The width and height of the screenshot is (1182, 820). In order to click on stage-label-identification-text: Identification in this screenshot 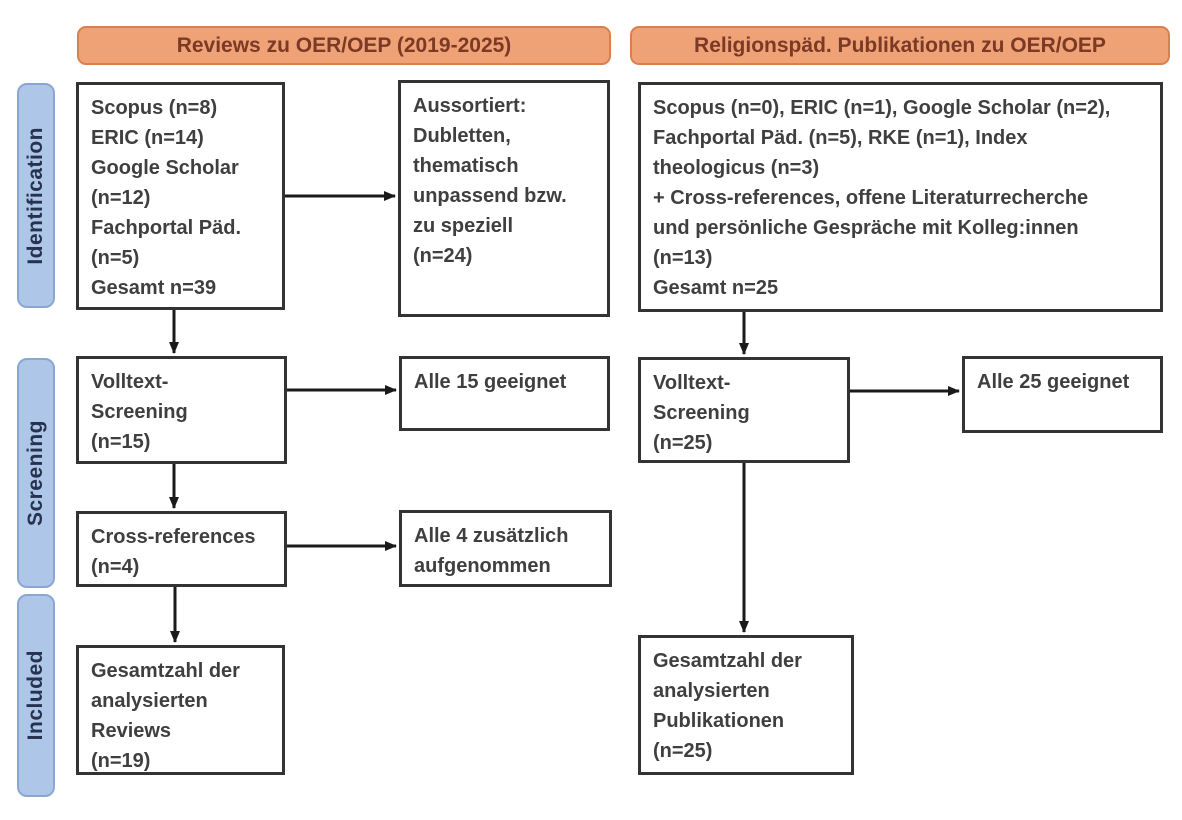, I will do `click(35, 195)`.